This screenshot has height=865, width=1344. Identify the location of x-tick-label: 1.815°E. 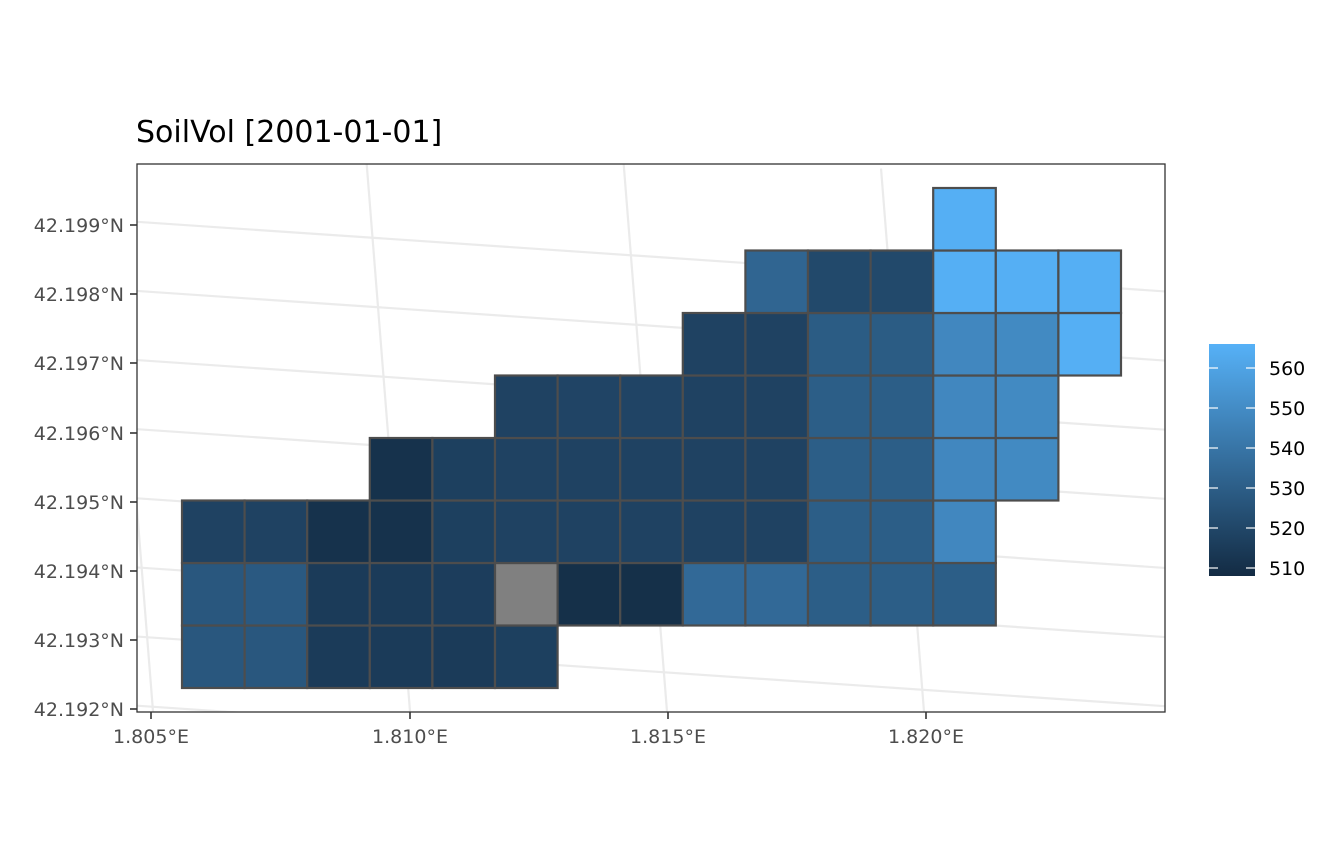
(668, 737).